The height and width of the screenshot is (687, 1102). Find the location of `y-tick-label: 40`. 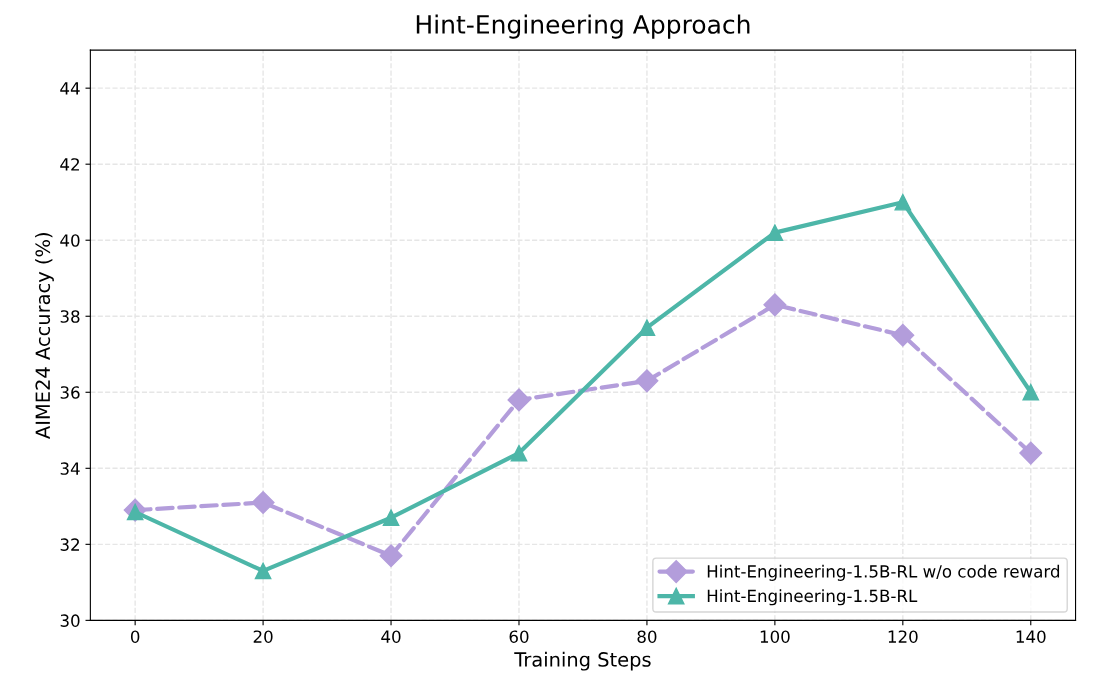

y-tick-label: 40 is located at coordinates (70, 240).